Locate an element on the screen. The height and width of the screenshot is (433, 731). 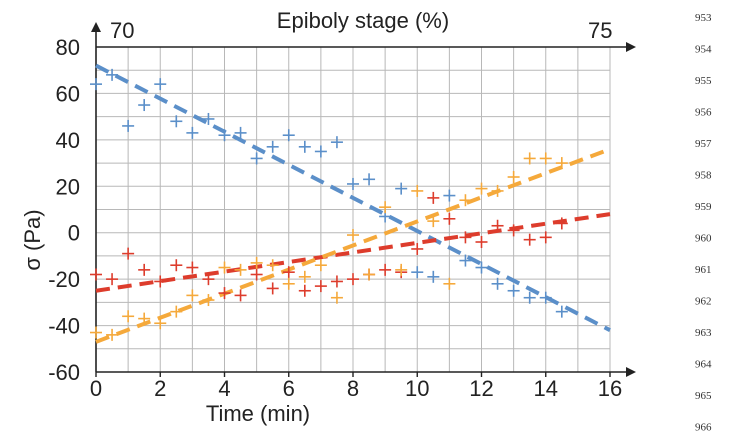
line-number: 955 is located at coordinates (703, 81).